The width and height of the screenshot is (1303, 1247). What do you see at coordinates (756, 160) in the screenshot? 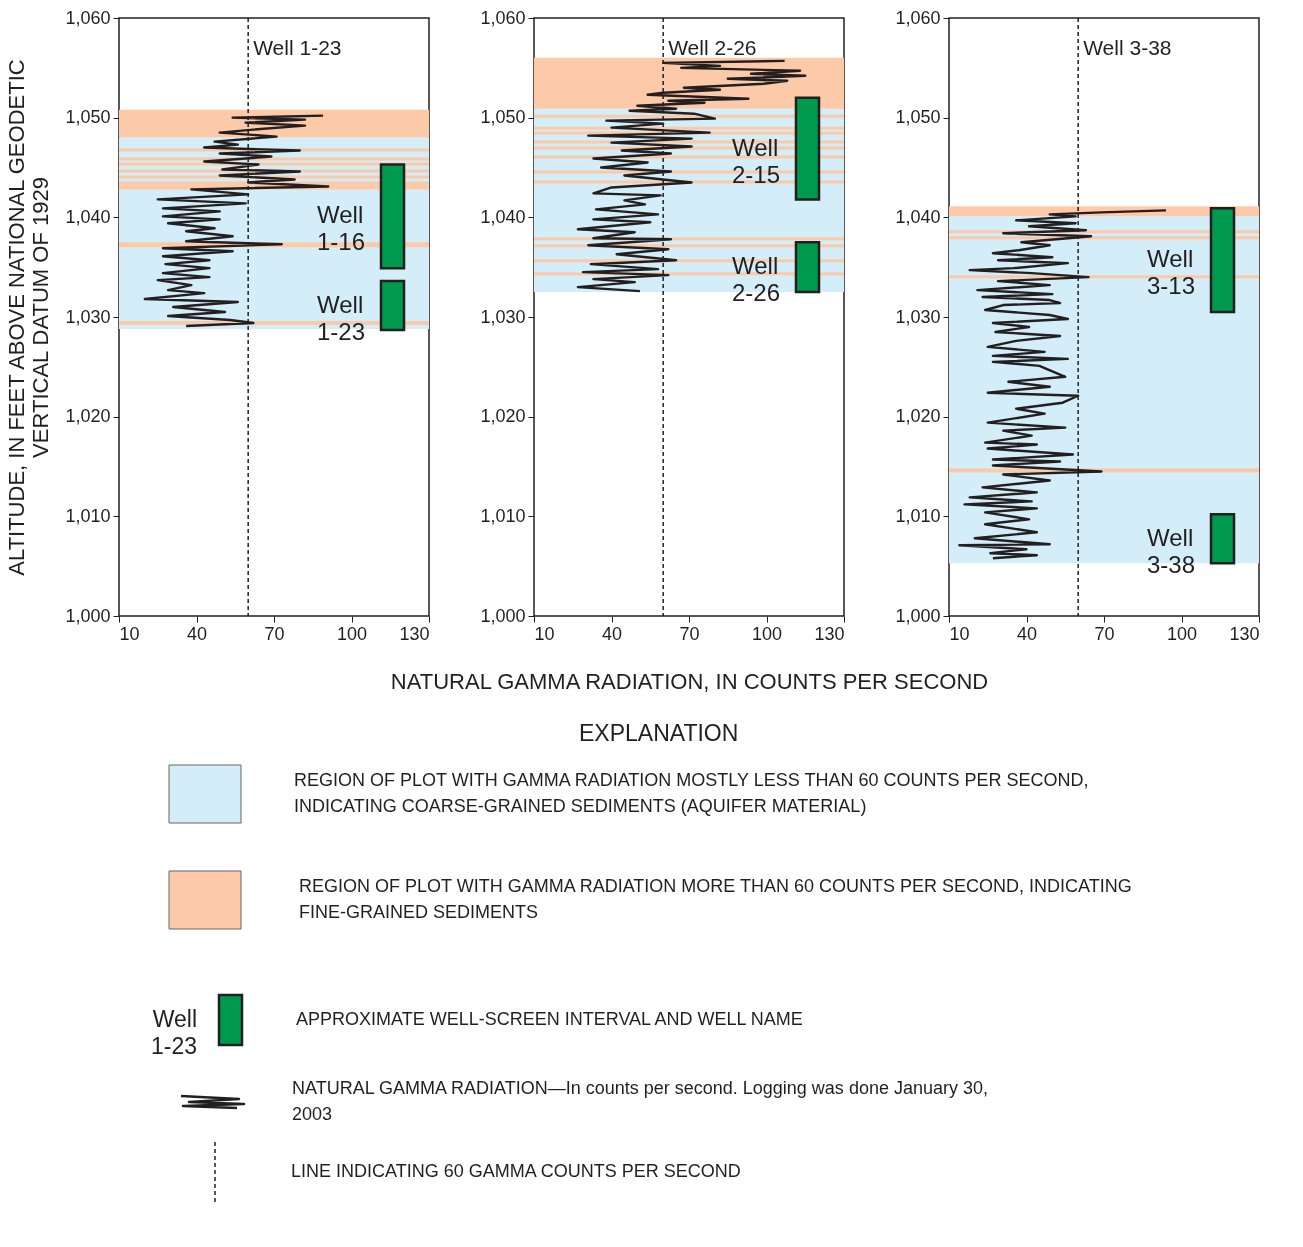
I see `band-label: Well 2-15` at bounding box center [756, 160].